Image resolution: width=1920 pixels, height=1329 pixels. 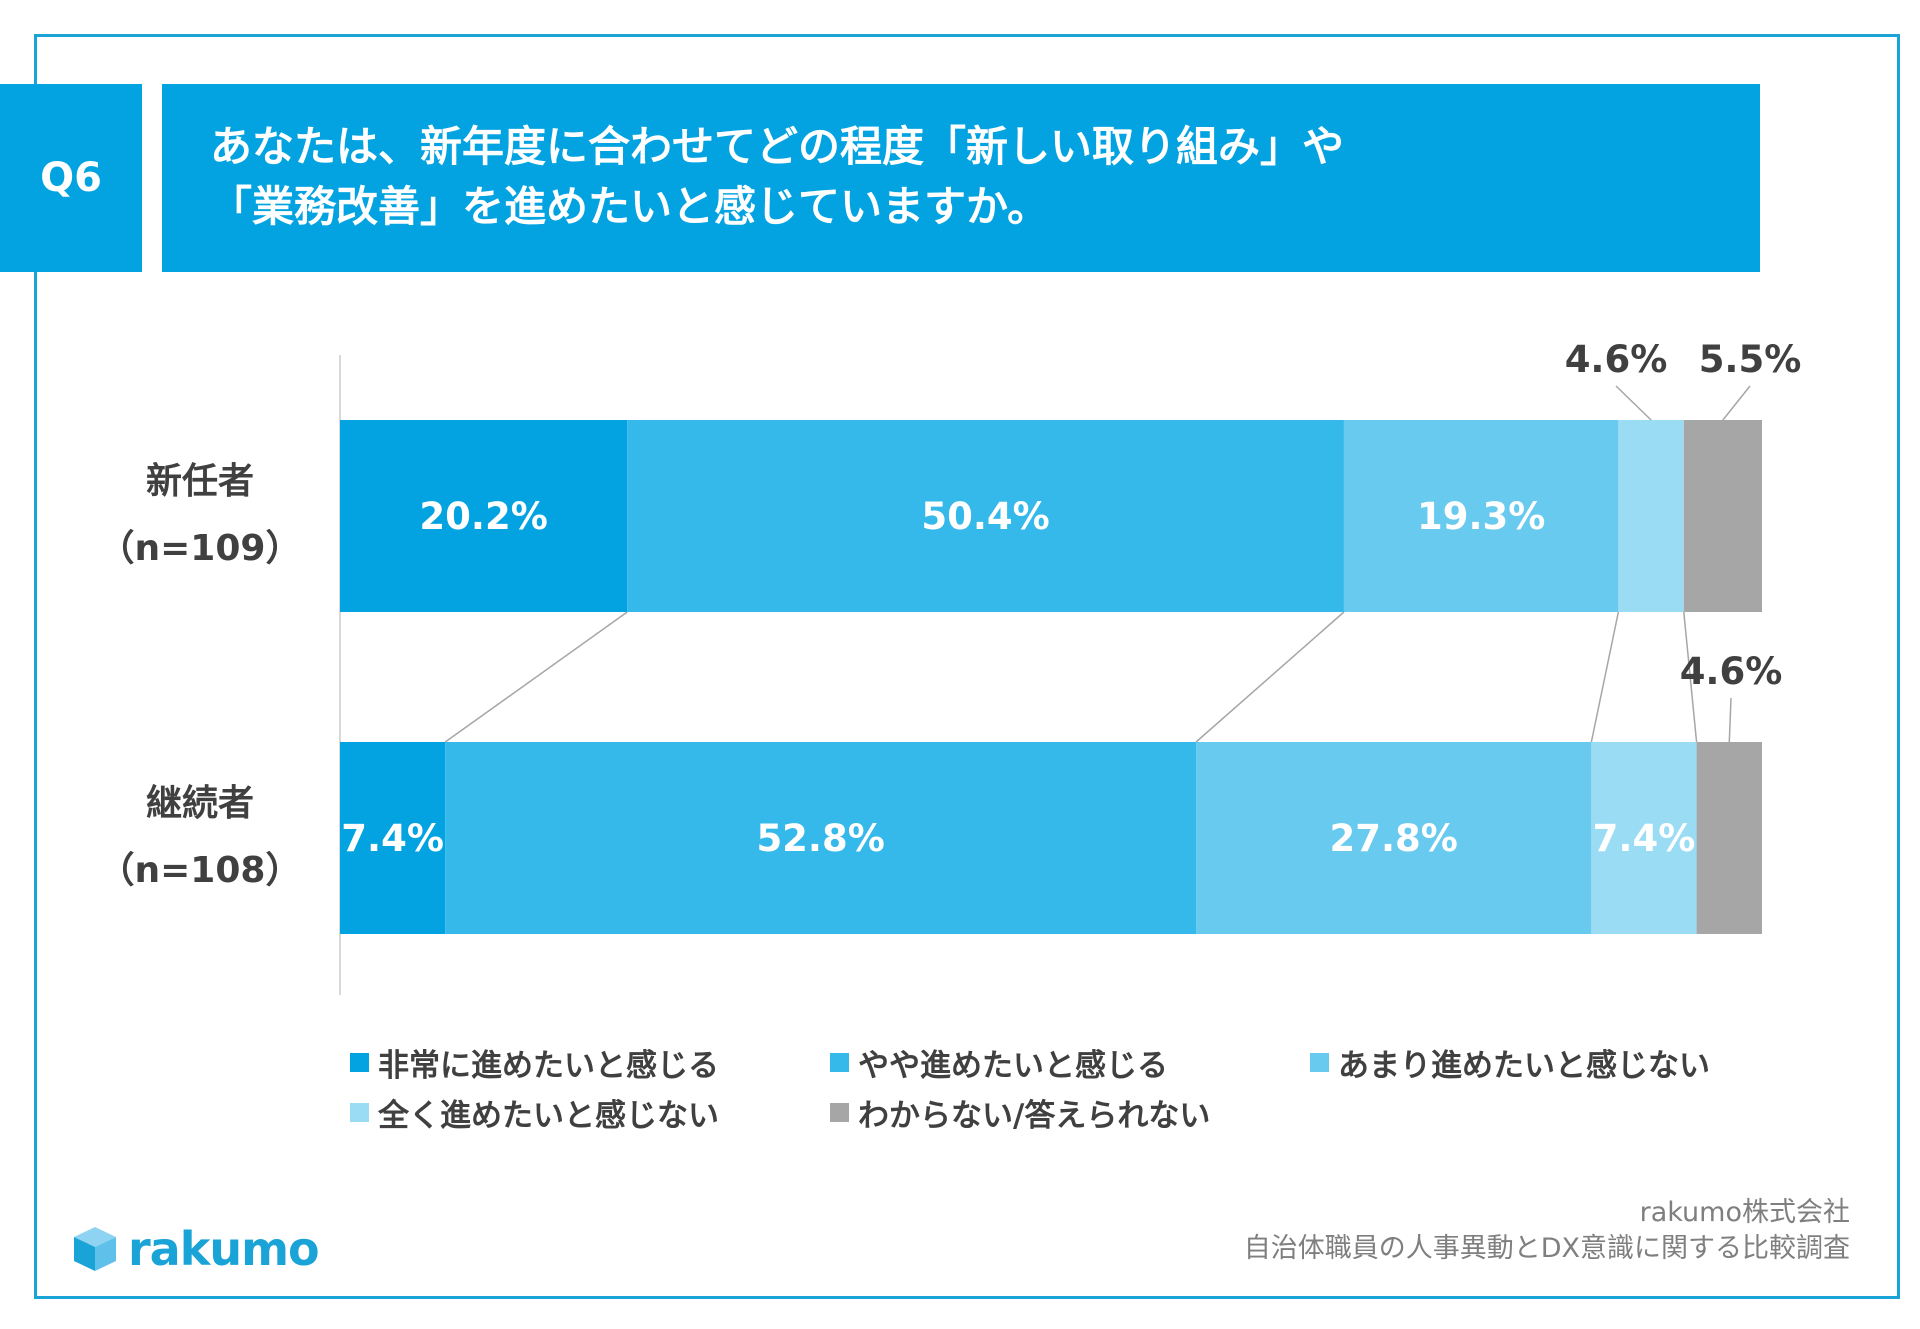 I want to click on category-sample-size: （n=108）, so click(x=200, y=870).